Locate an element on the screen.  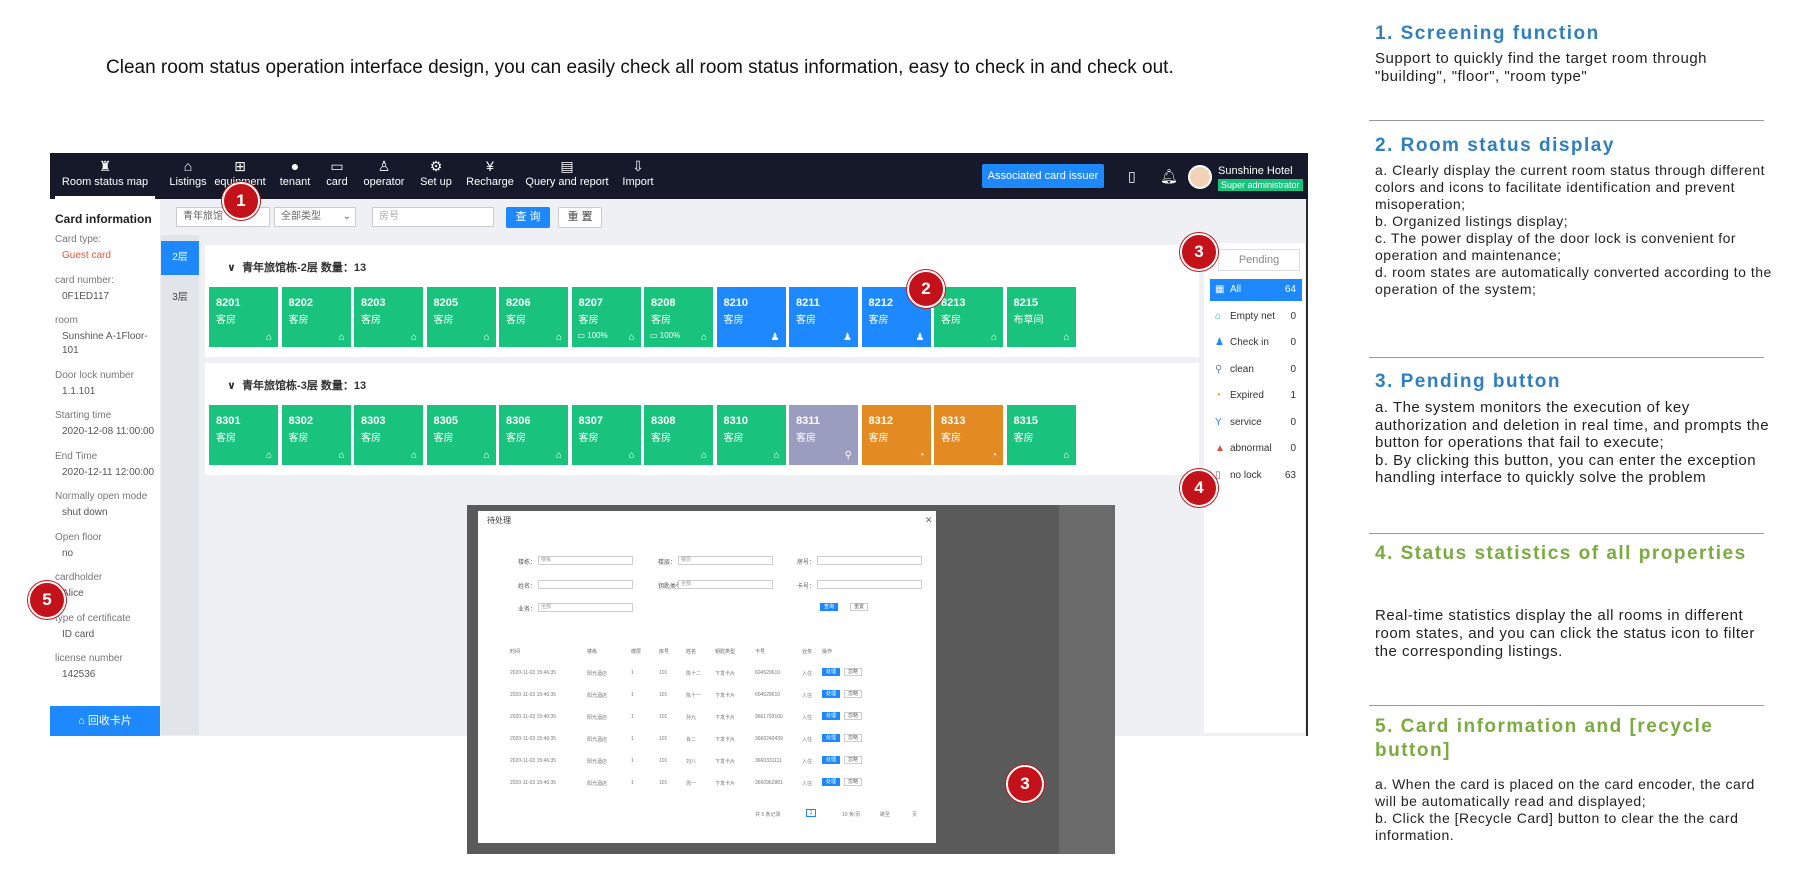
query-button: 查 询 is located at coordinates (528, 217).